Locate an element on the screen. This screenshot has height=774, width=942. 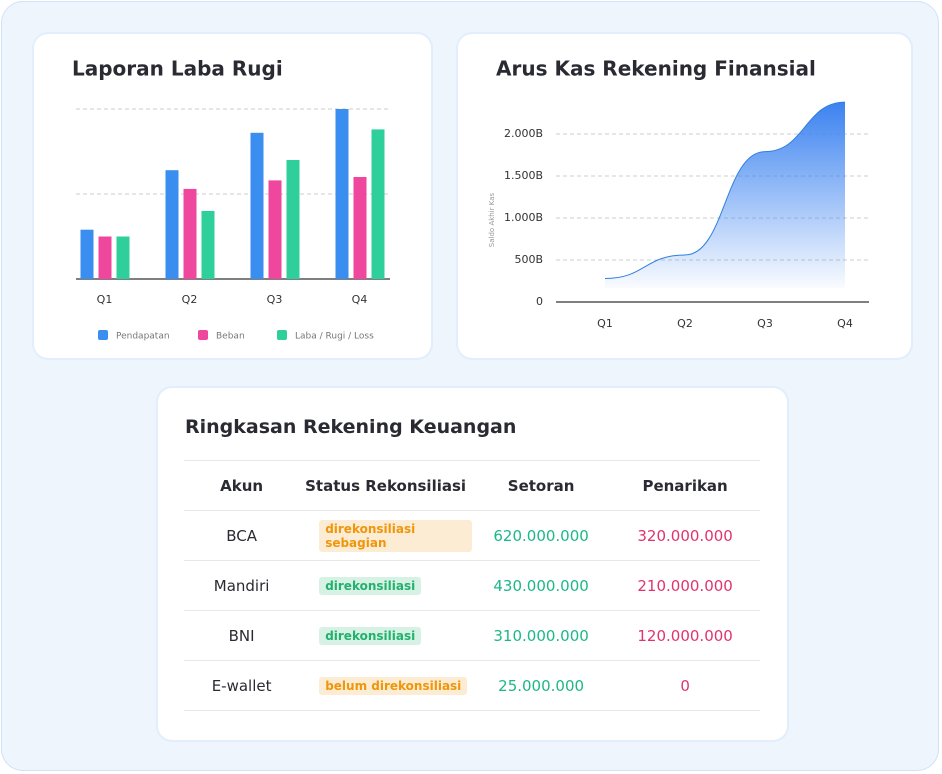
column-header: Setoran is located at coordinates (541, 485).